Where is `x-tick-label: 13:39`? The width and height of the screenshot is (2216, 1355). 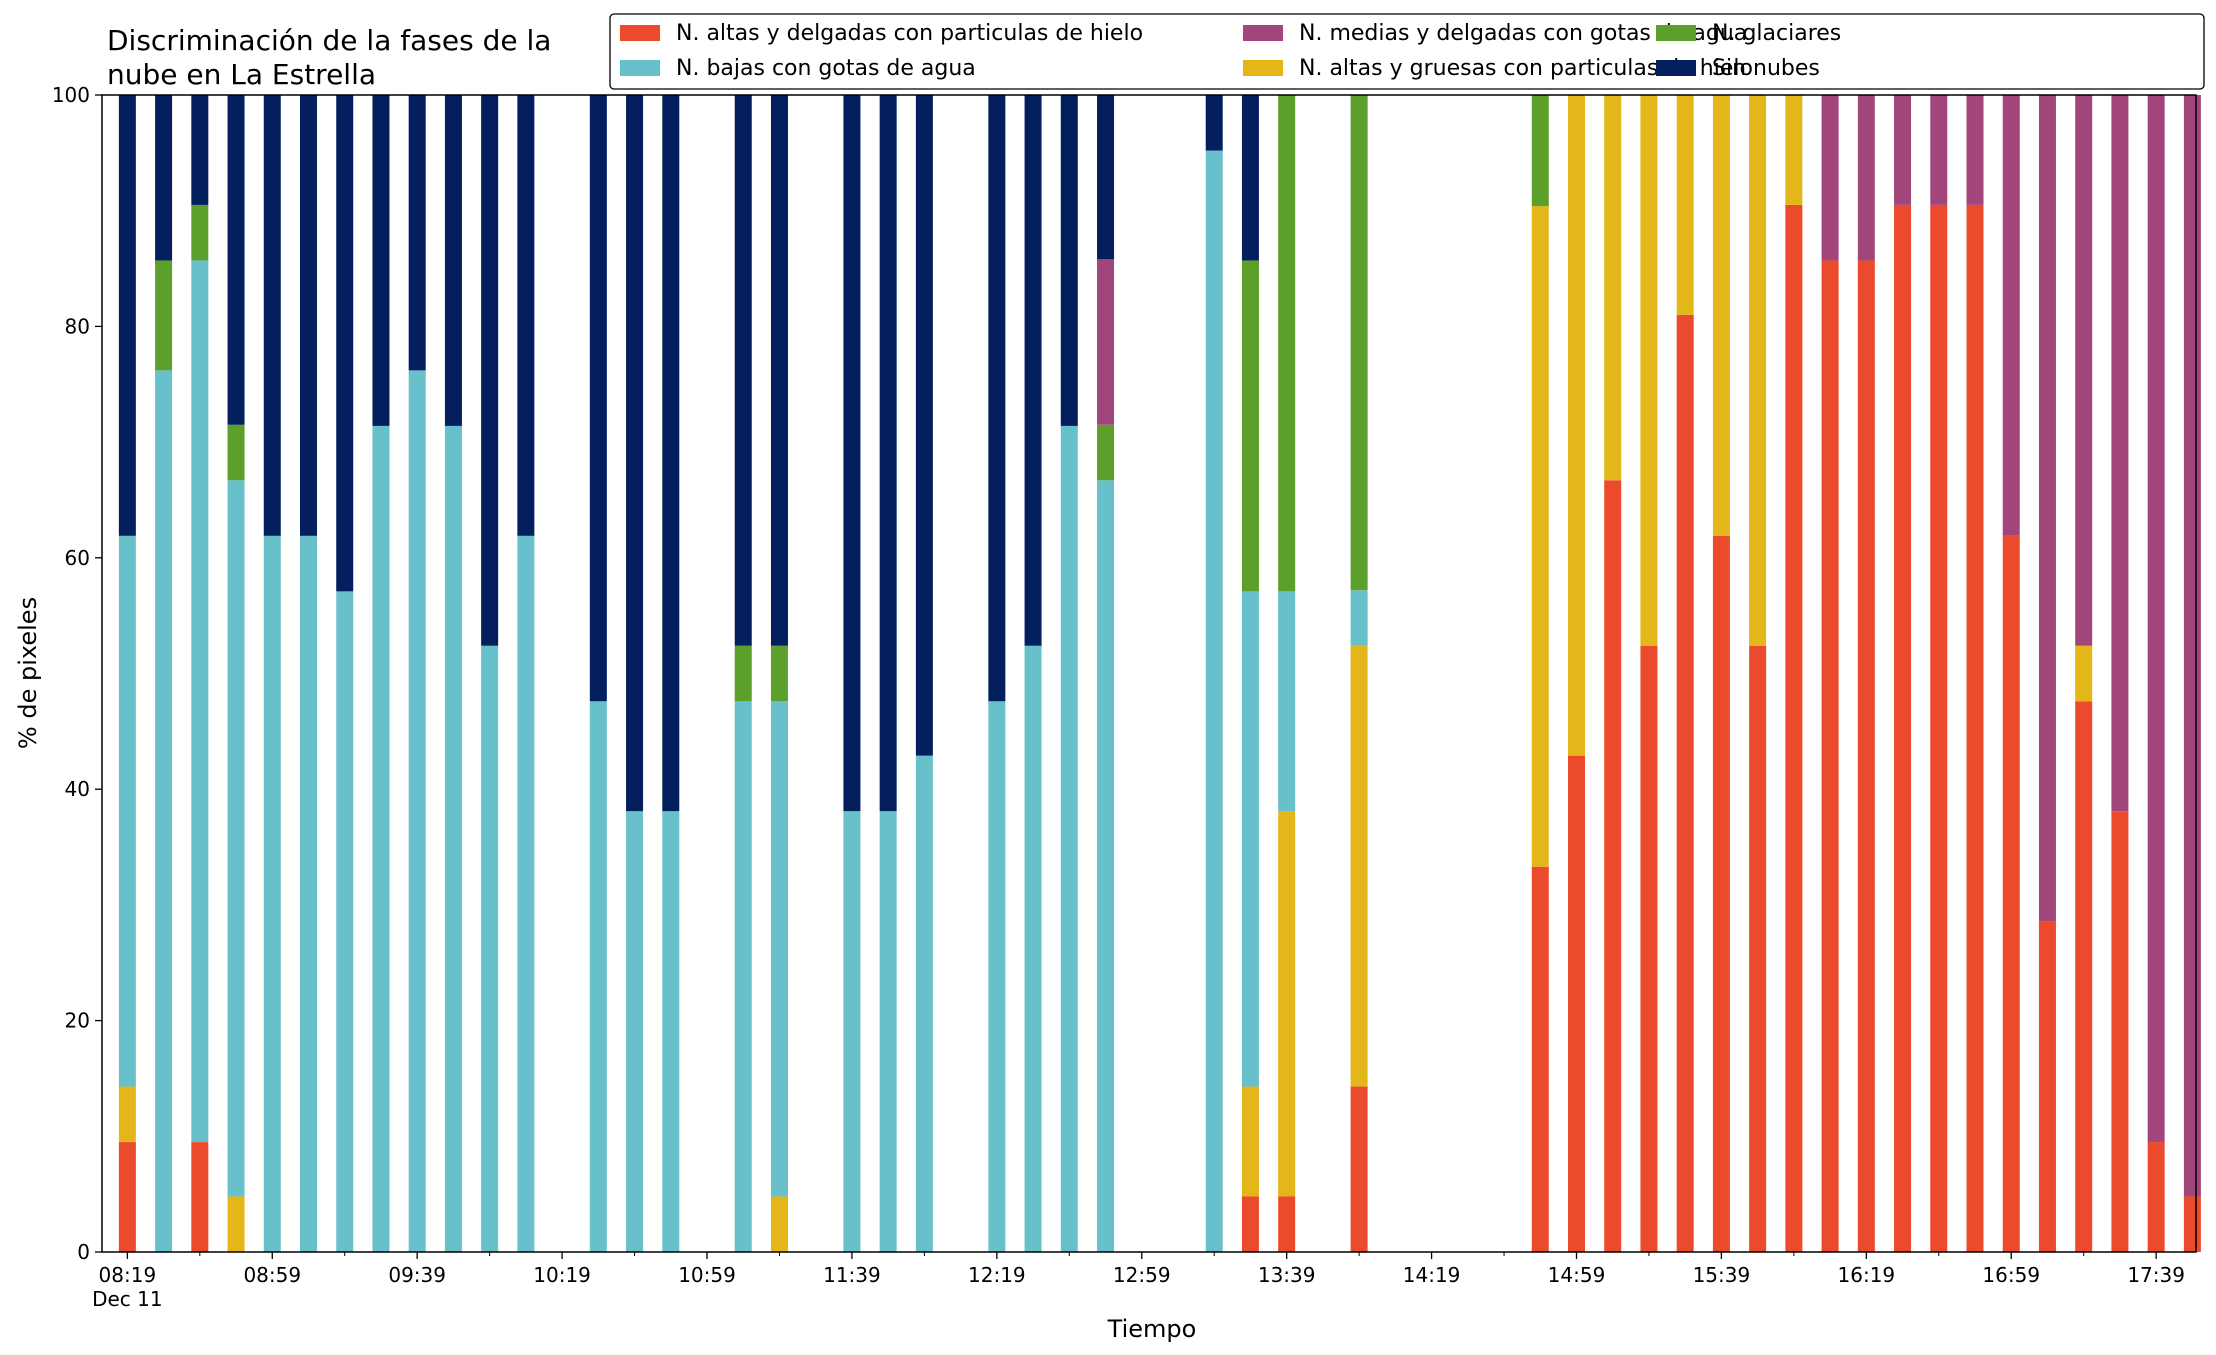 x-tick-label: 13:39 is located at coordinates (1287, 1275).